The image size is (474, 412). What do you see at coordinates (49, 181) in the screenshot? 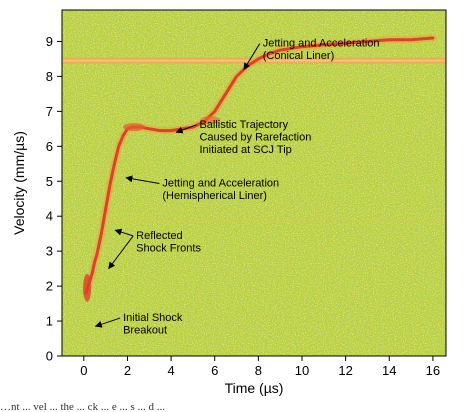
I see `y-tick-label: 5` at bounding box center [49, 181].